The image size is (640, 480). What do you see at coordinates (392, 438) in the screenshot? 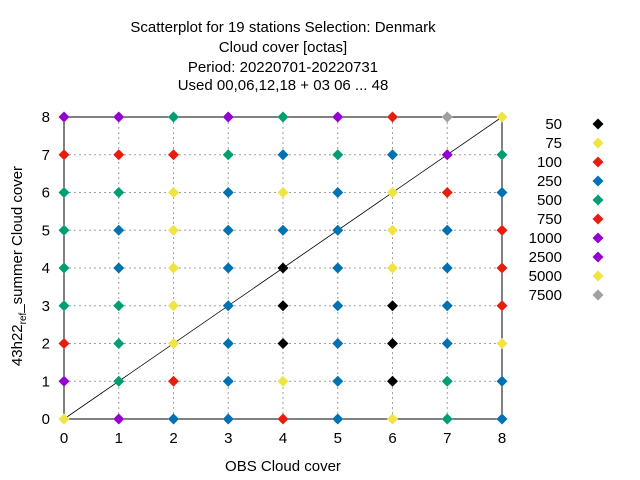
I see `x-tick-label: 6` at bounding box center [392, 438].